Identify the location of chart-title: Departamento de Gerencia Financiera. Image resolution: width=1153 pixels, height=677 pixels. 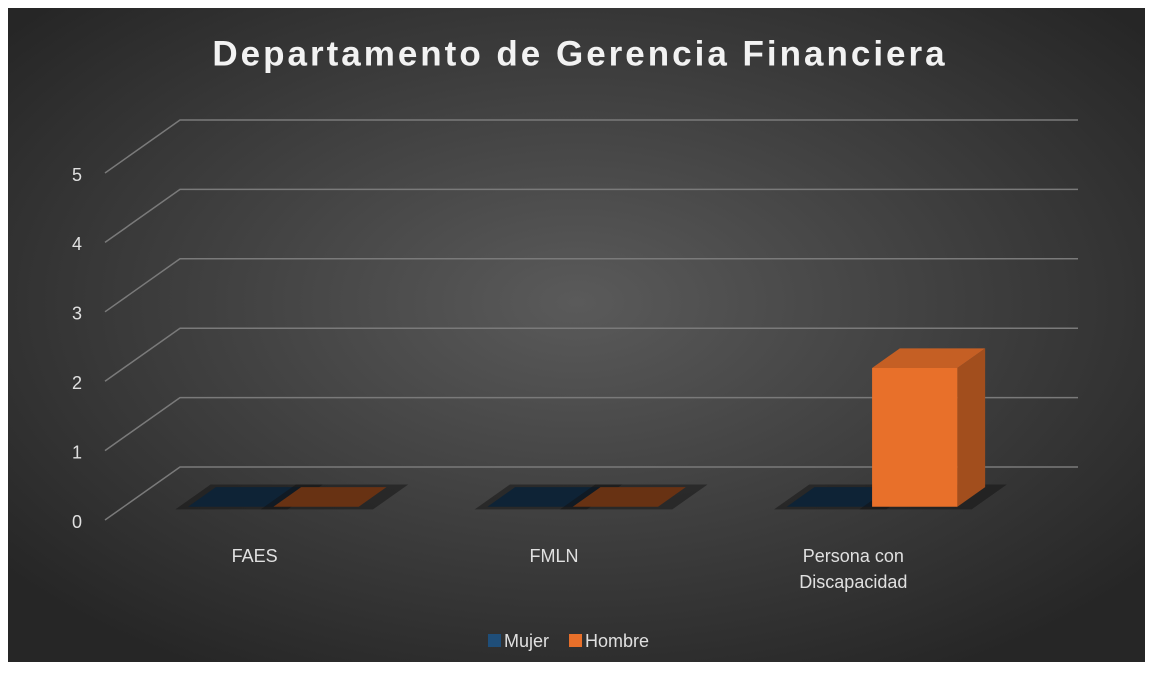
(579, 53).